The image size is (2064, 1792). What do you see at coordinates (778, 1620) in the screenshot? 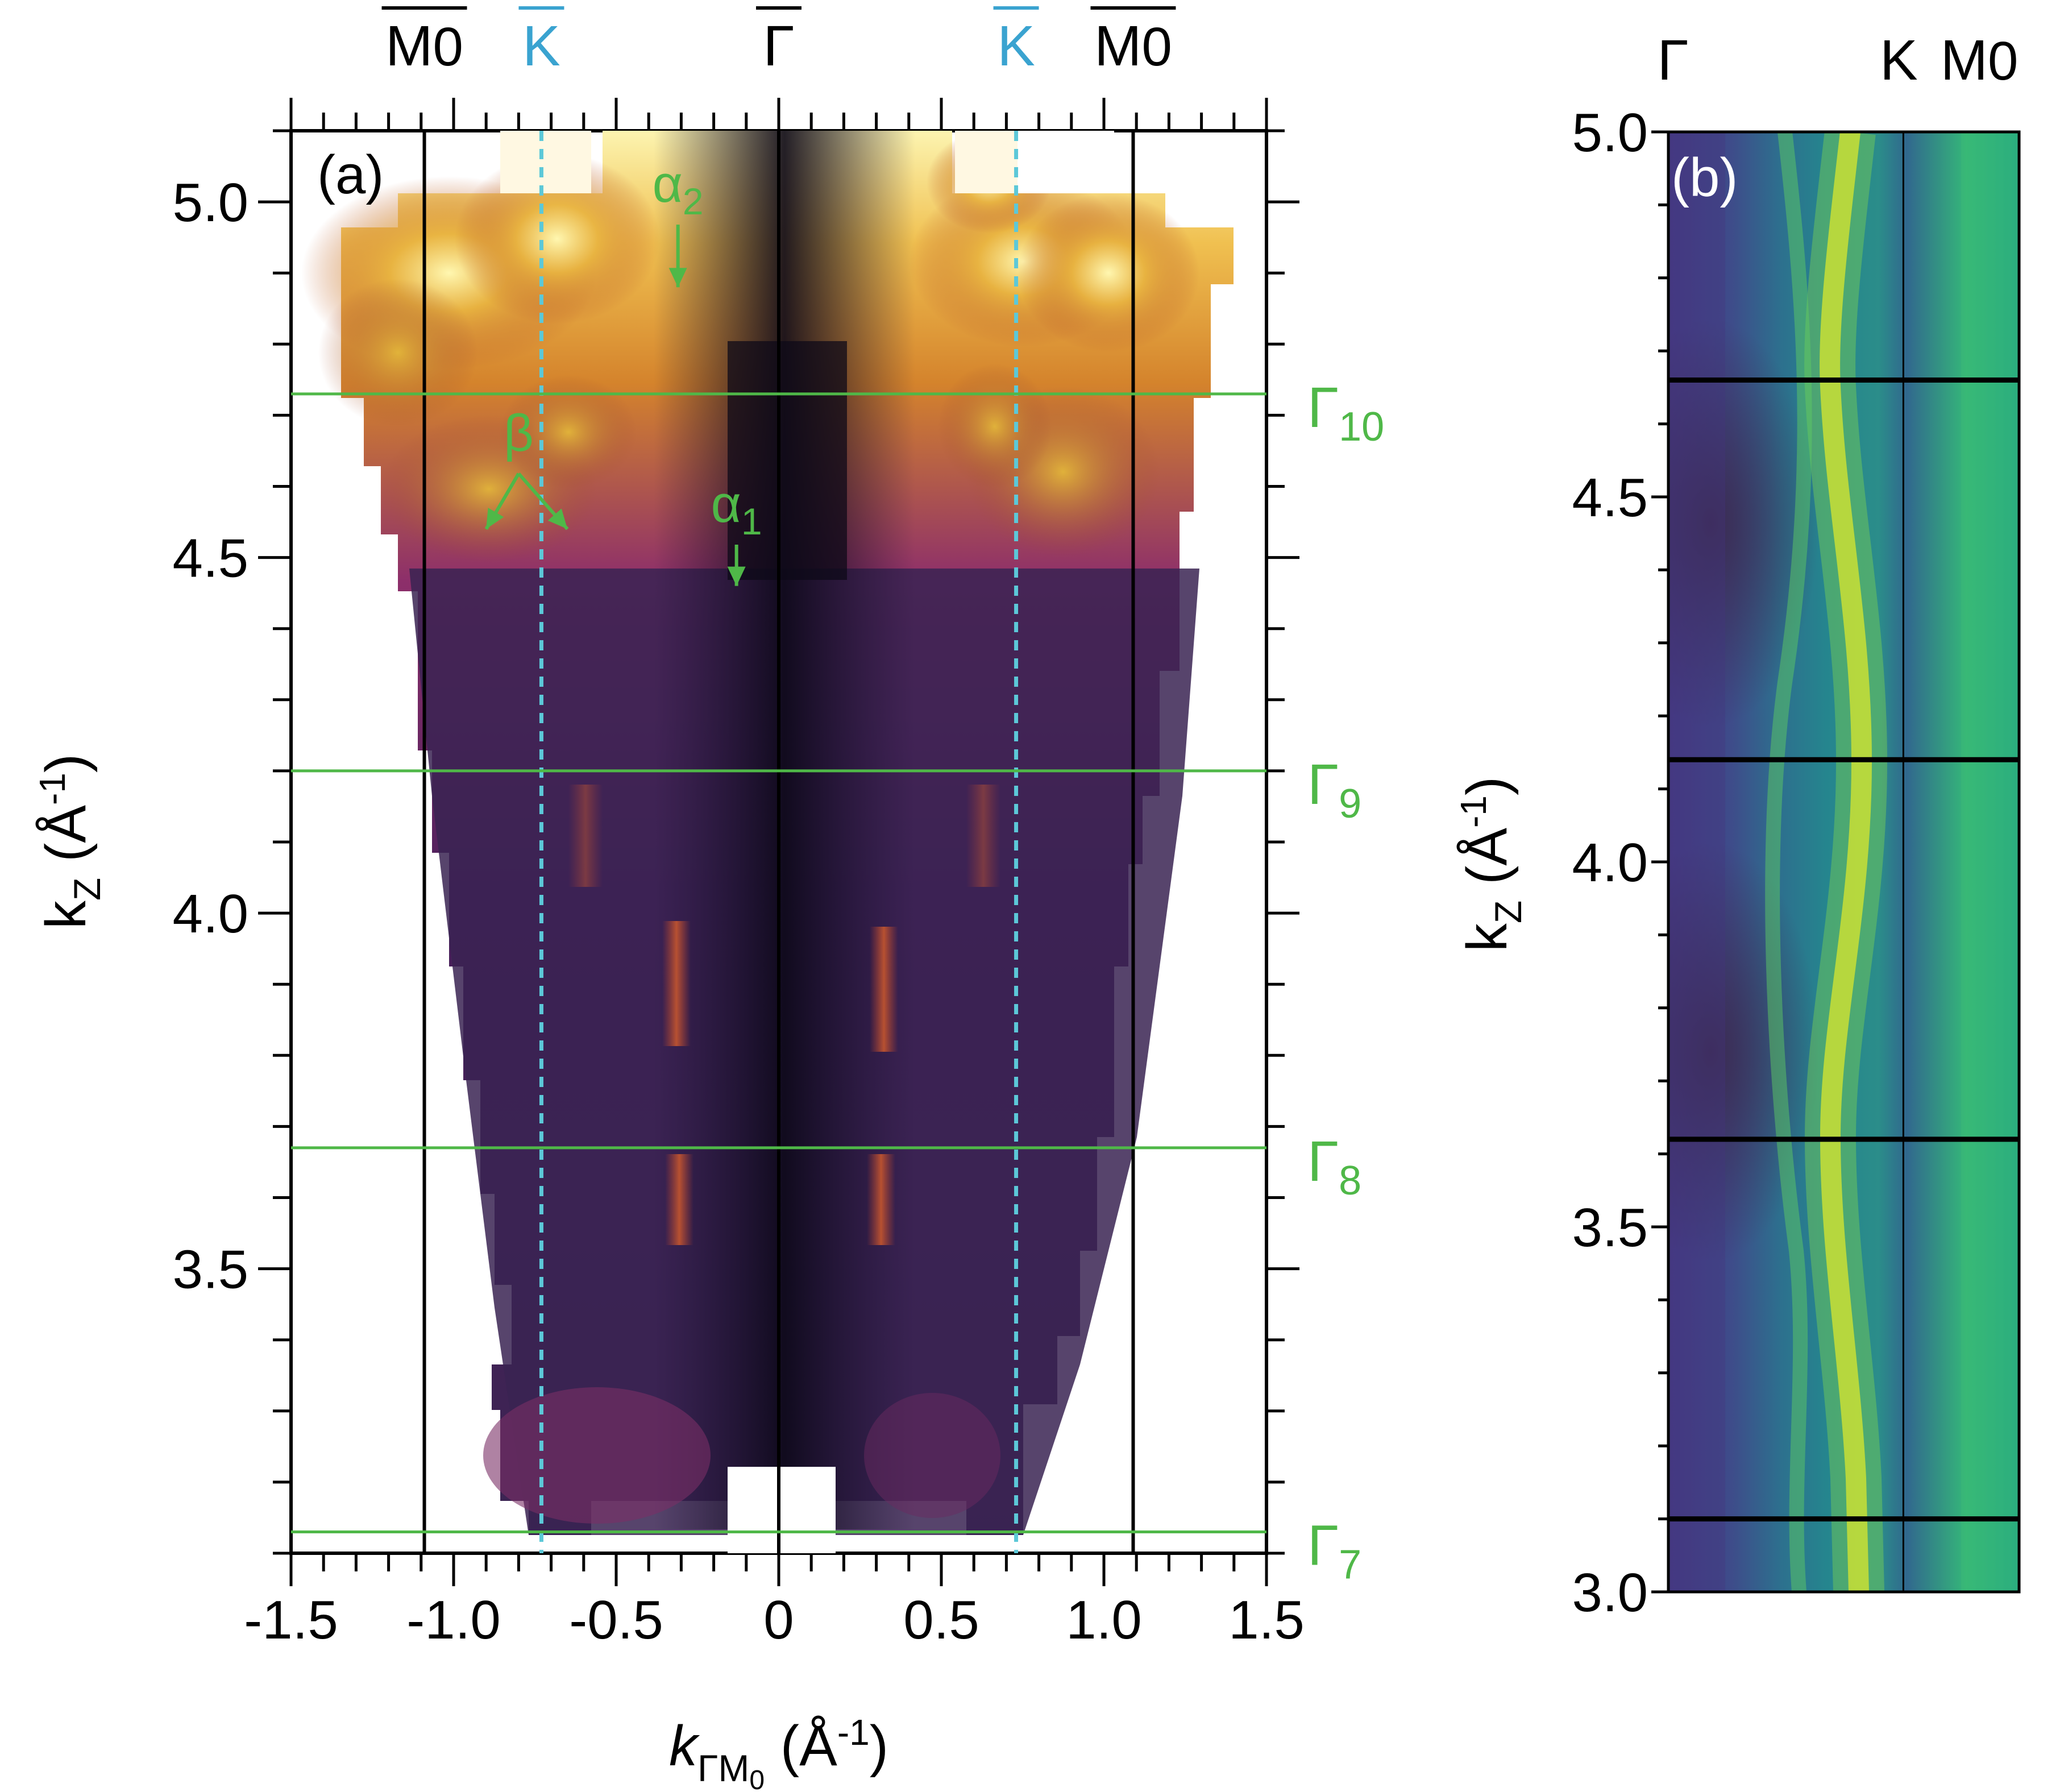
I see `x-tick-label: 0` at bounding box center [778, 1620].